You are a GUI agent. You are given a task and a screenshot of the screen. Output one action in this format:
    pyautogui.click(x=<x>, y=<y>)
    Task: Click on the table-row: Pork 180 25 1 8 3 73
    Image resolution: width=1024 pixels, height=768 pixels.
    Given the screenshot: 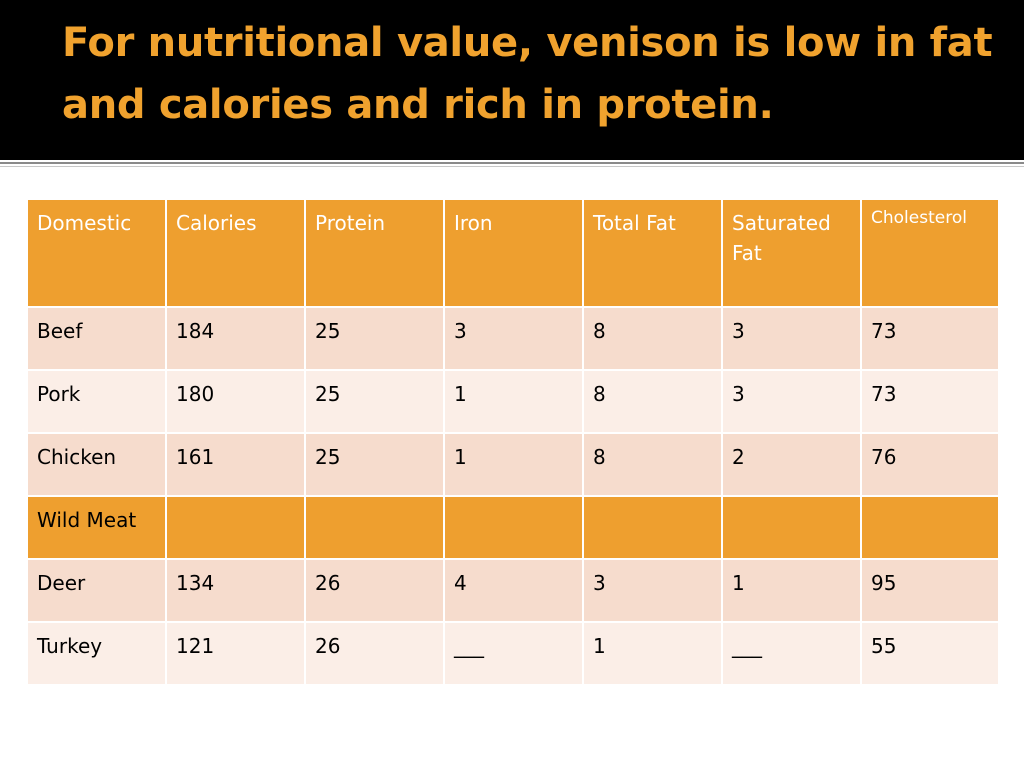 What is the action you would take?
    pyautogui.click(x=513, y=401)
    